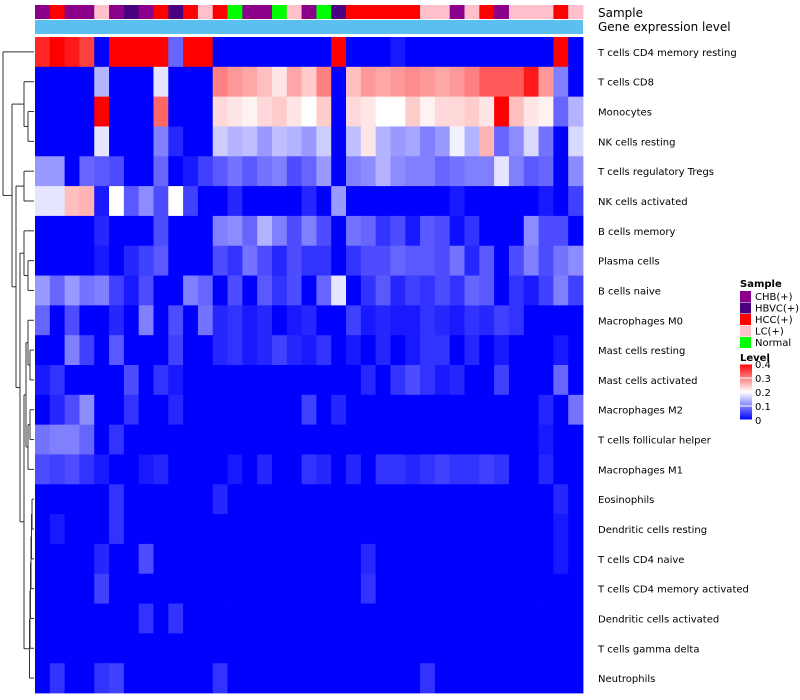 The image size is (800, 700). What do you see at coordinates (763, 379) in the screenshot?
I see `level-tick-label: 0.3` at bounding box center [763, 379].